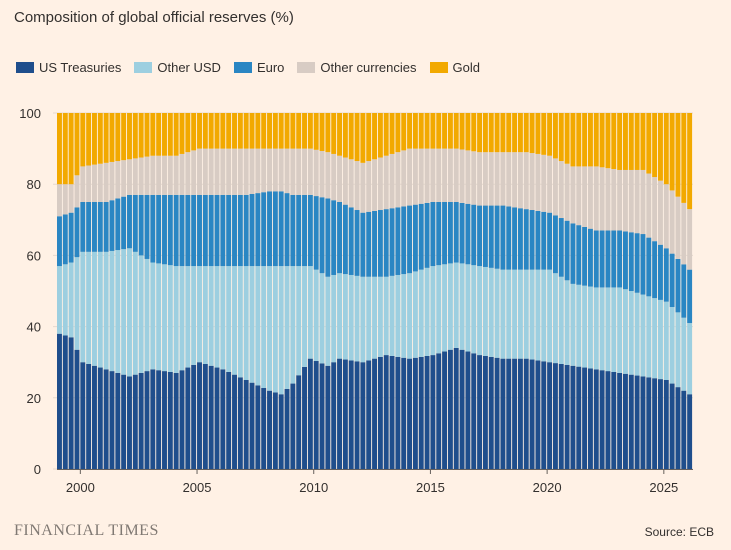 Image resolution: width=731 pixels, height=550 pixels. Describe the element at coordinates (454, 67) in the screenshot. I see `legend-item-gold: Gold` at that location.